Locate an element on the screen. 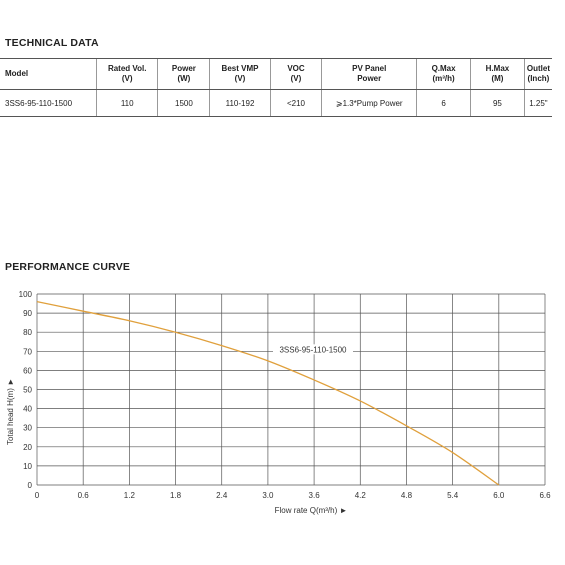 This screenshot has width=565, height=565. y-tick-label: 100 is located at coordinates (26, 294).